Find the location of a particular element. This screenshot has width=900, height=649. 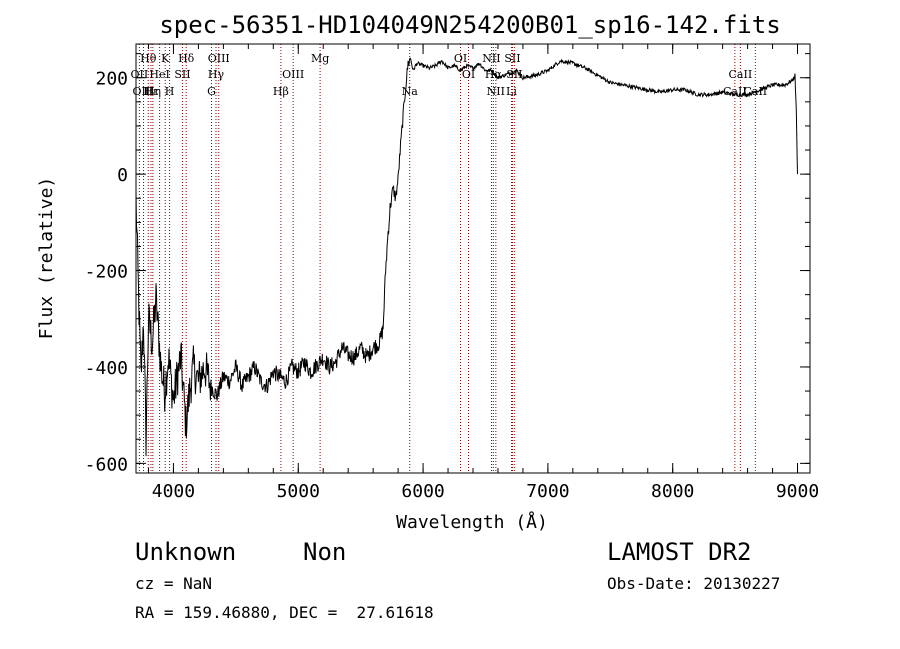

line-marker-label-19: NII is located at coordinates (491, 58).